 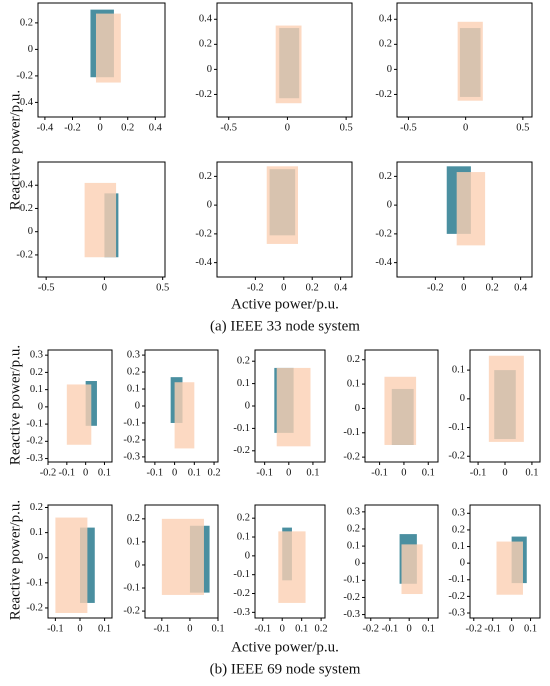 I want to click on x-tick-label: 0.4, so click(x=156, y=127).